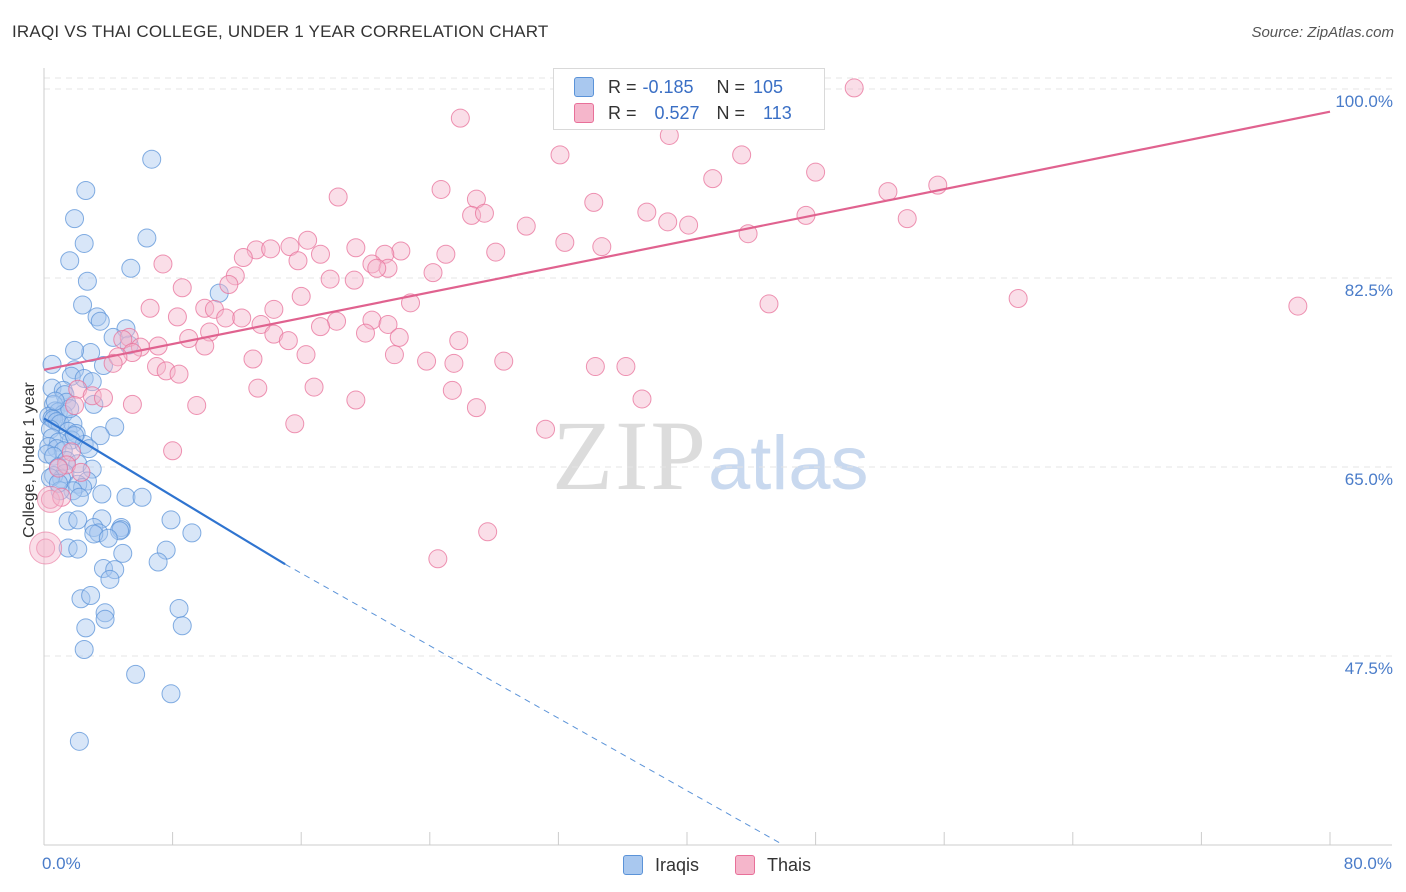 This screenshot has height=892, width=1406. What do you see at coordinates (788, 463) in the screenshot?
I see `watermark-atlas: atlas` at bounding box center [788, 463].